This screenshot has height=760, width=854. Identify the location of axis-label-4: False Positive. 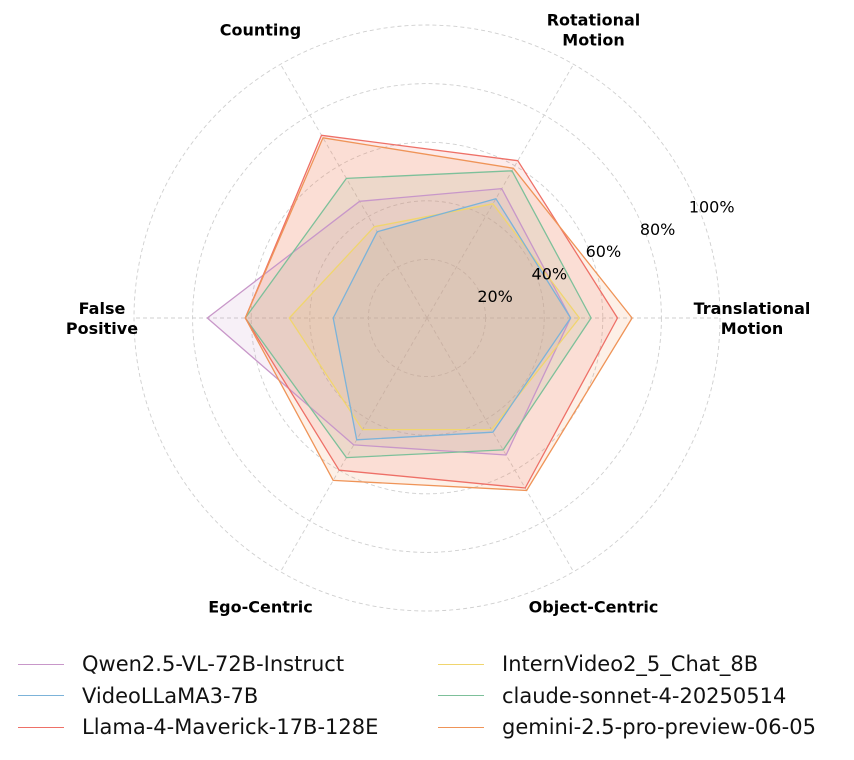
(102, 318).